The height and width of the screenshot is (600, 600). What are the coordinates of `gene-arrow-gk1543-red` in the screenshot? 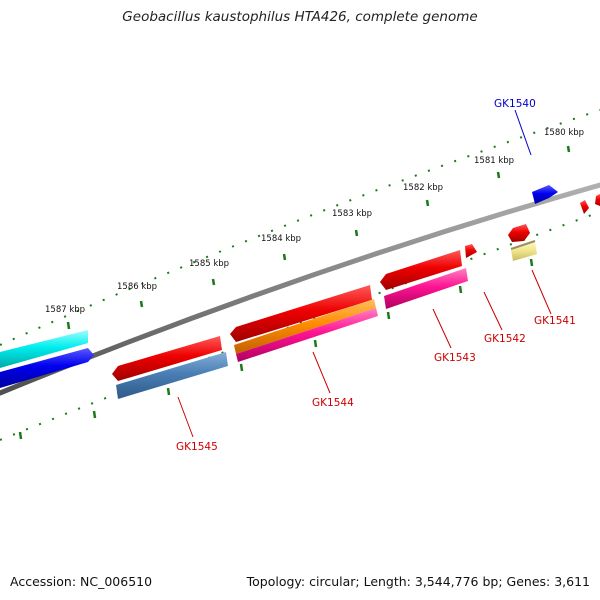 It's located at (421, 270).